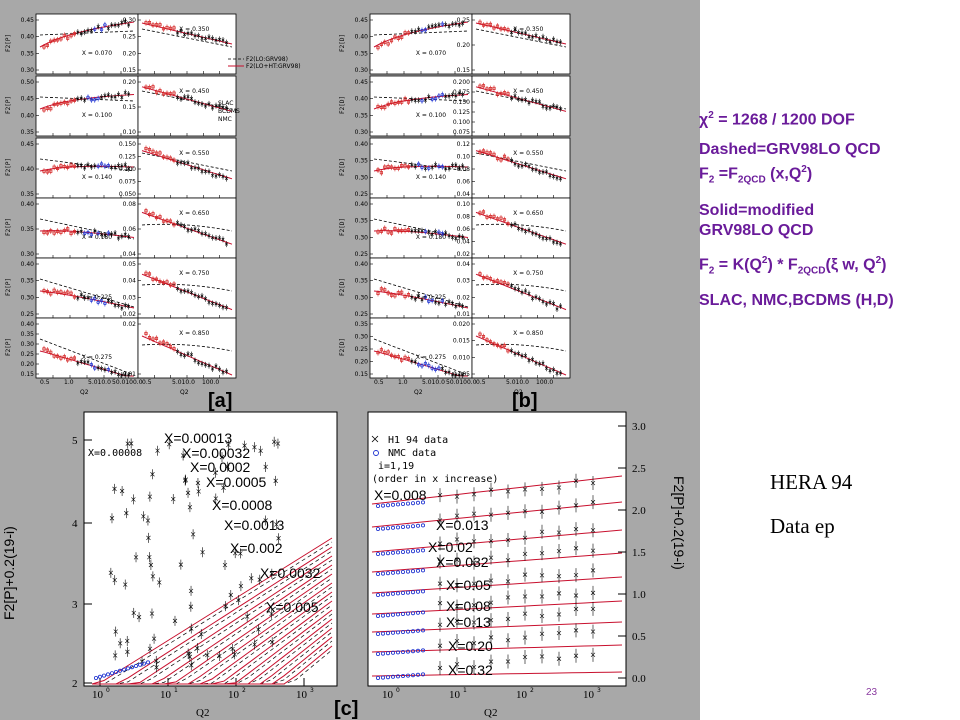 Image resolution: width=960 pixels, height=720 pixels. Describe the element at coordinates (431, 297) in the screenshot. I see `x-value-label: X = 0.225` at that location.